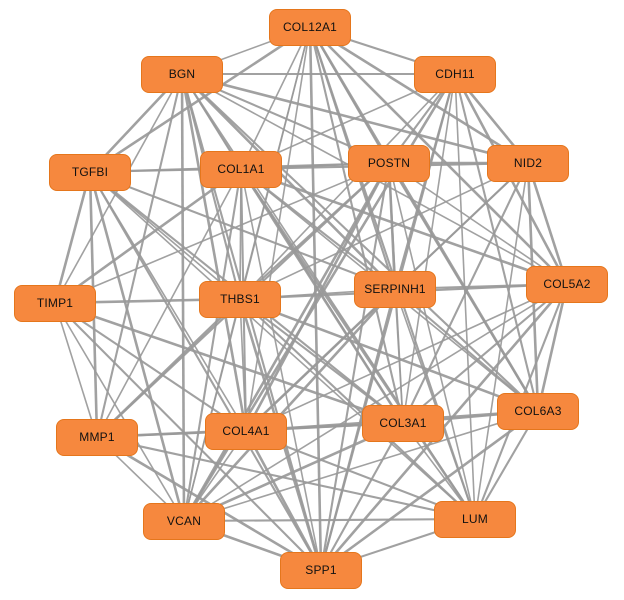  I want to click on edge-thbs1-vcan, so click(212, 410).